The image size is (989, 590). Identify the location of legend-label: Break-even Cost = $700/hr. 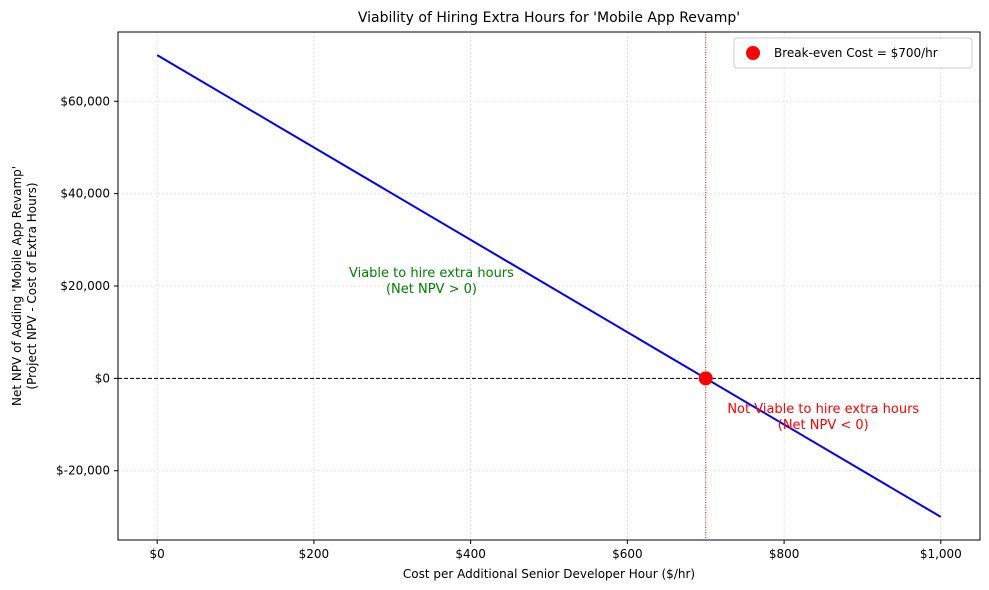
(856, 53).